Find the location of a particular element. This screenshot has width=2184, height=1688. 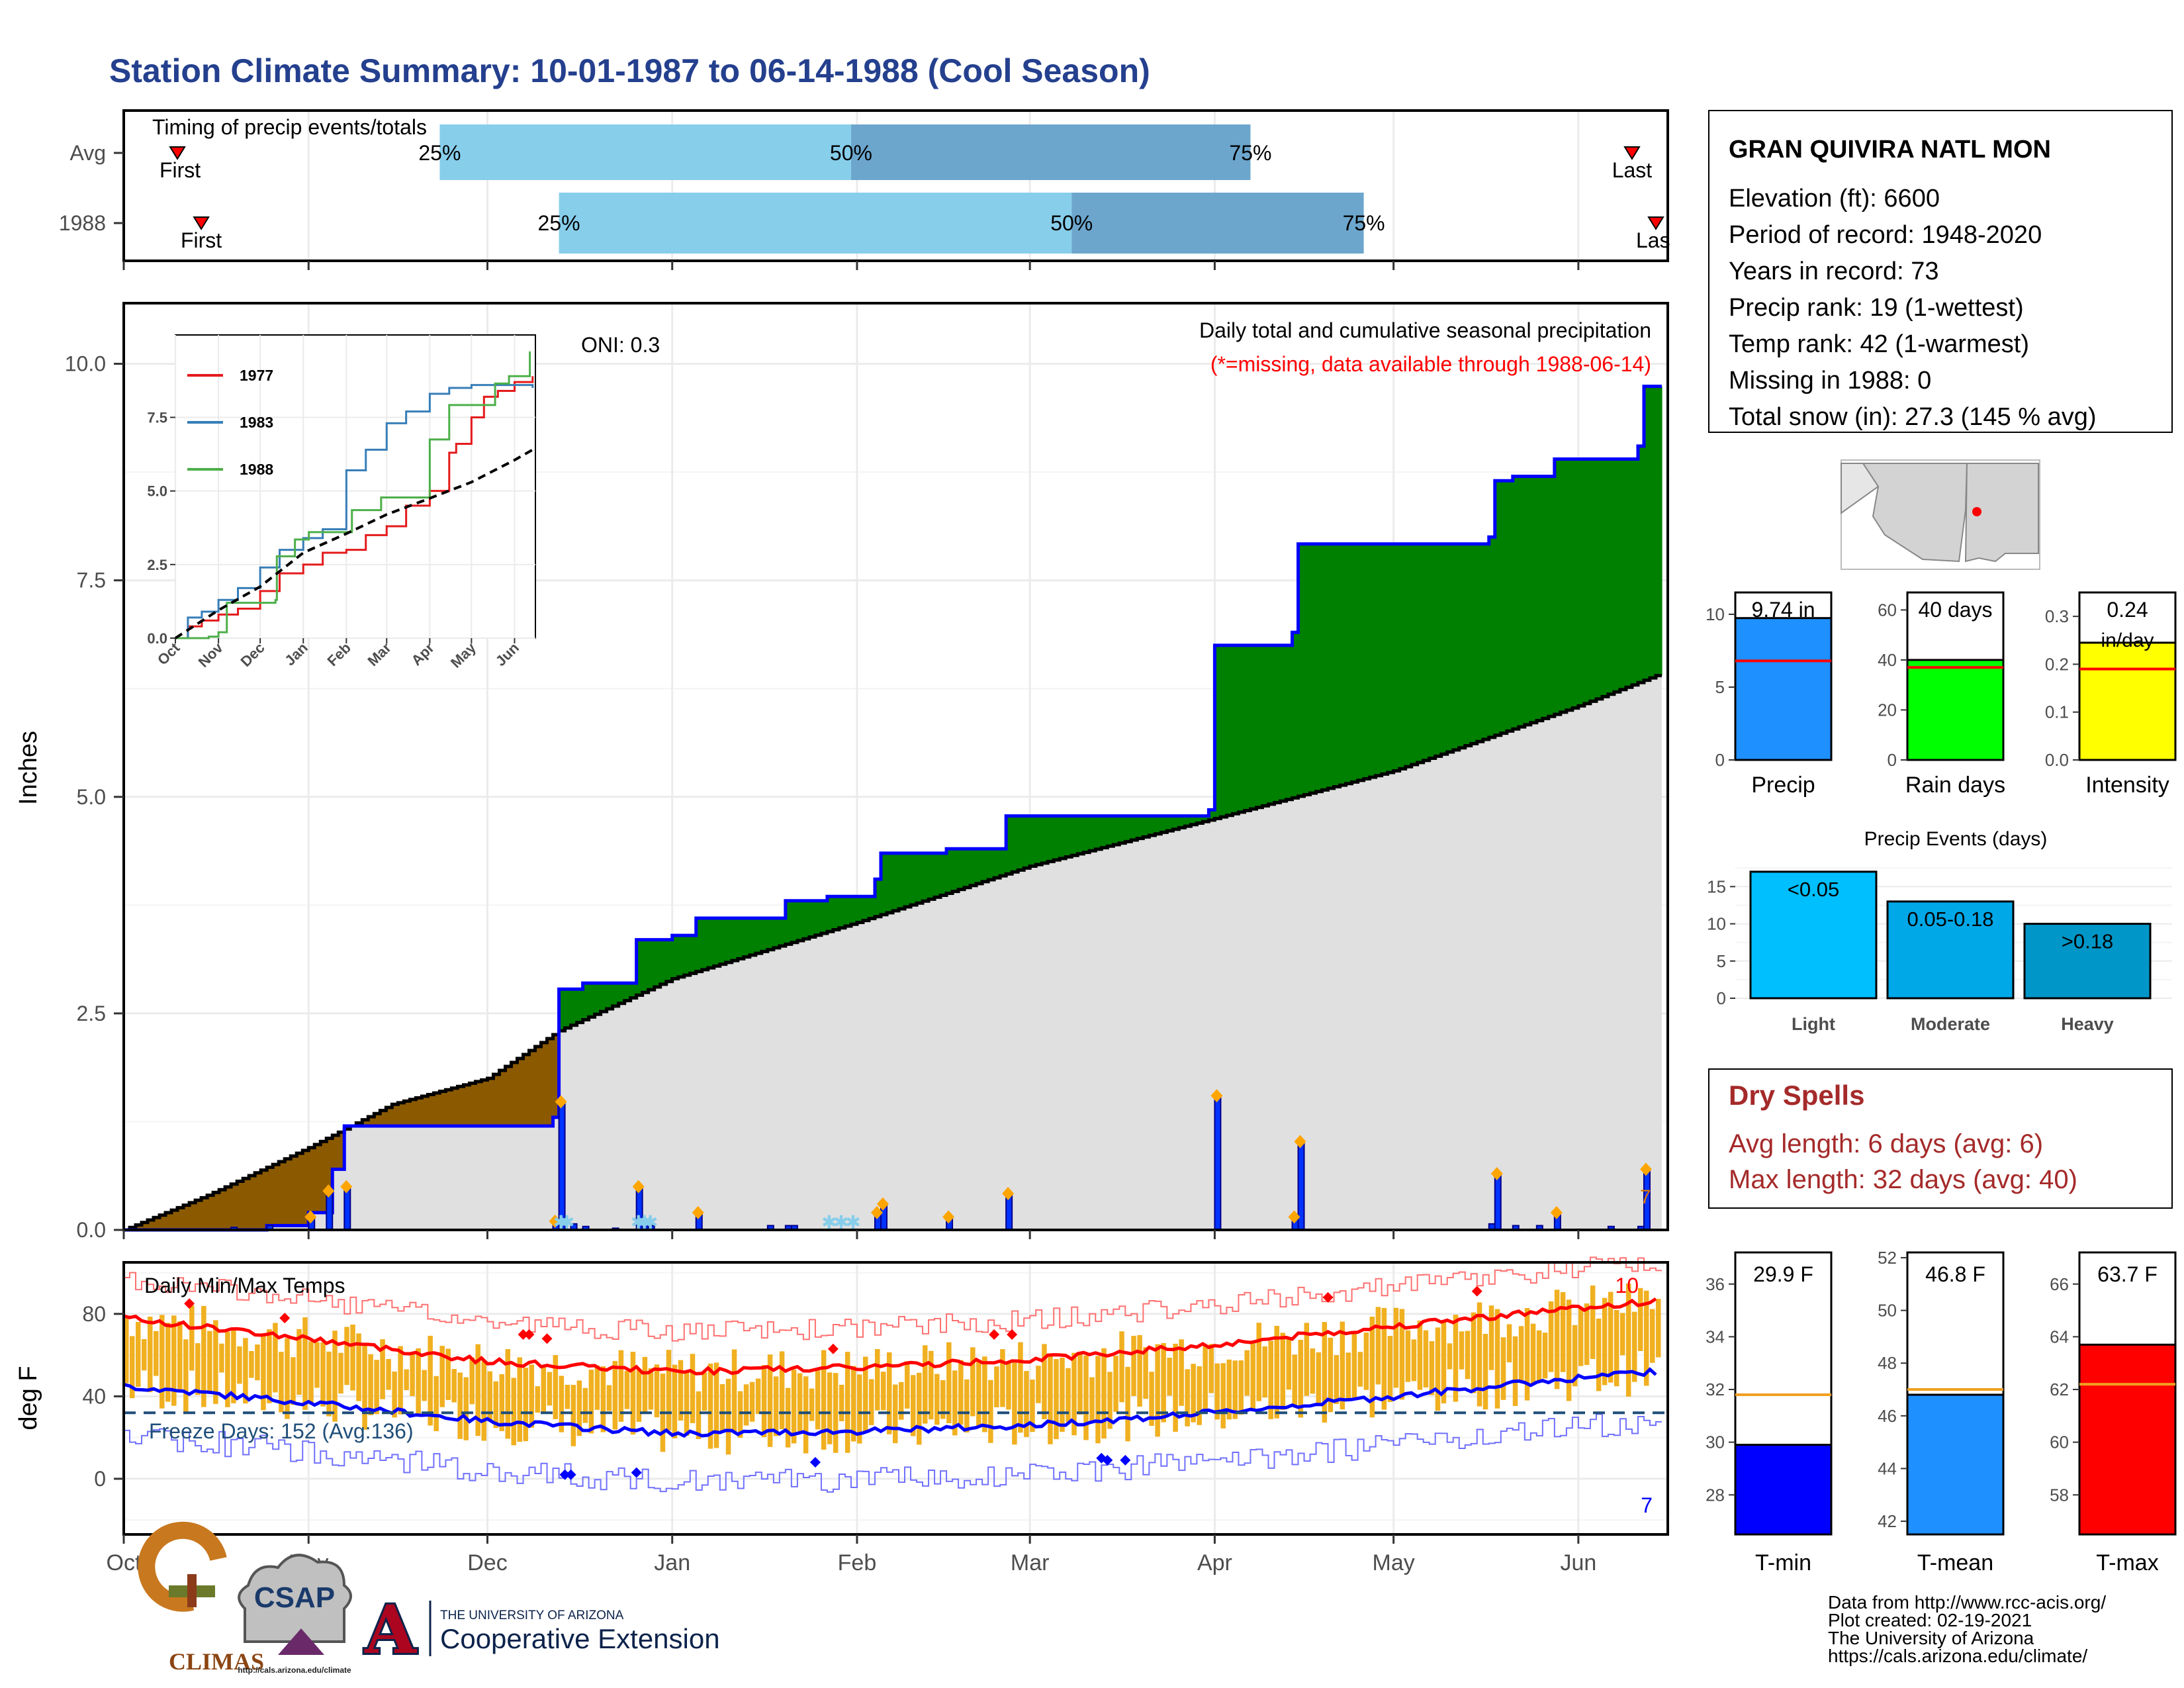

avg-first-marker is located at coordinates (177, 153).